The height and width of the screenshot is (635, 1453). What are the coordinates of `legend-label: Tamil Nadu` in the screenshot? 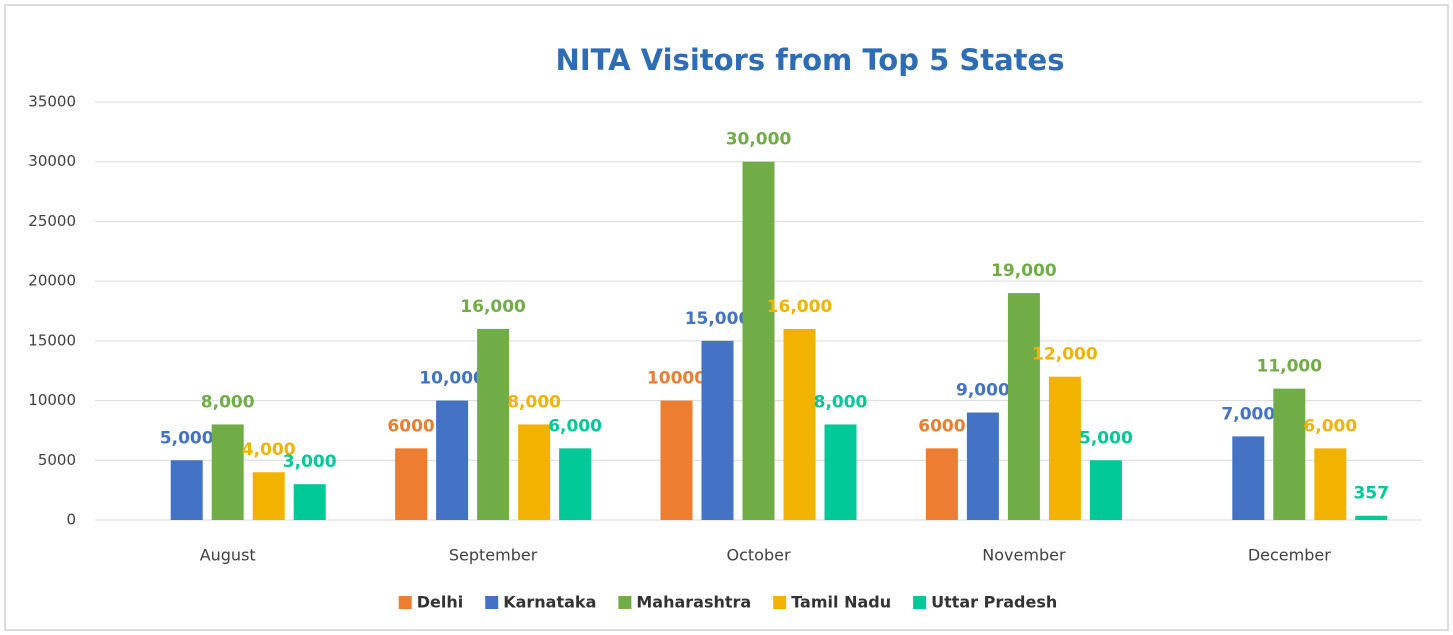 It's located at (841, 602).